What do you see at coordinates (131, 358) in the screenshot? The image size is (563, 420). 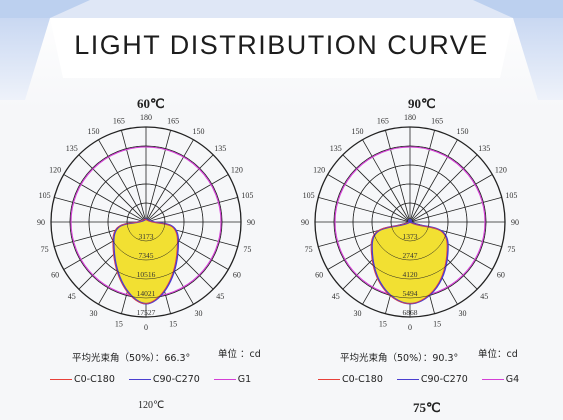 I see `beam-angle-left: 平均光束角（50%）：66.3°` at bounding box center [131, 358].